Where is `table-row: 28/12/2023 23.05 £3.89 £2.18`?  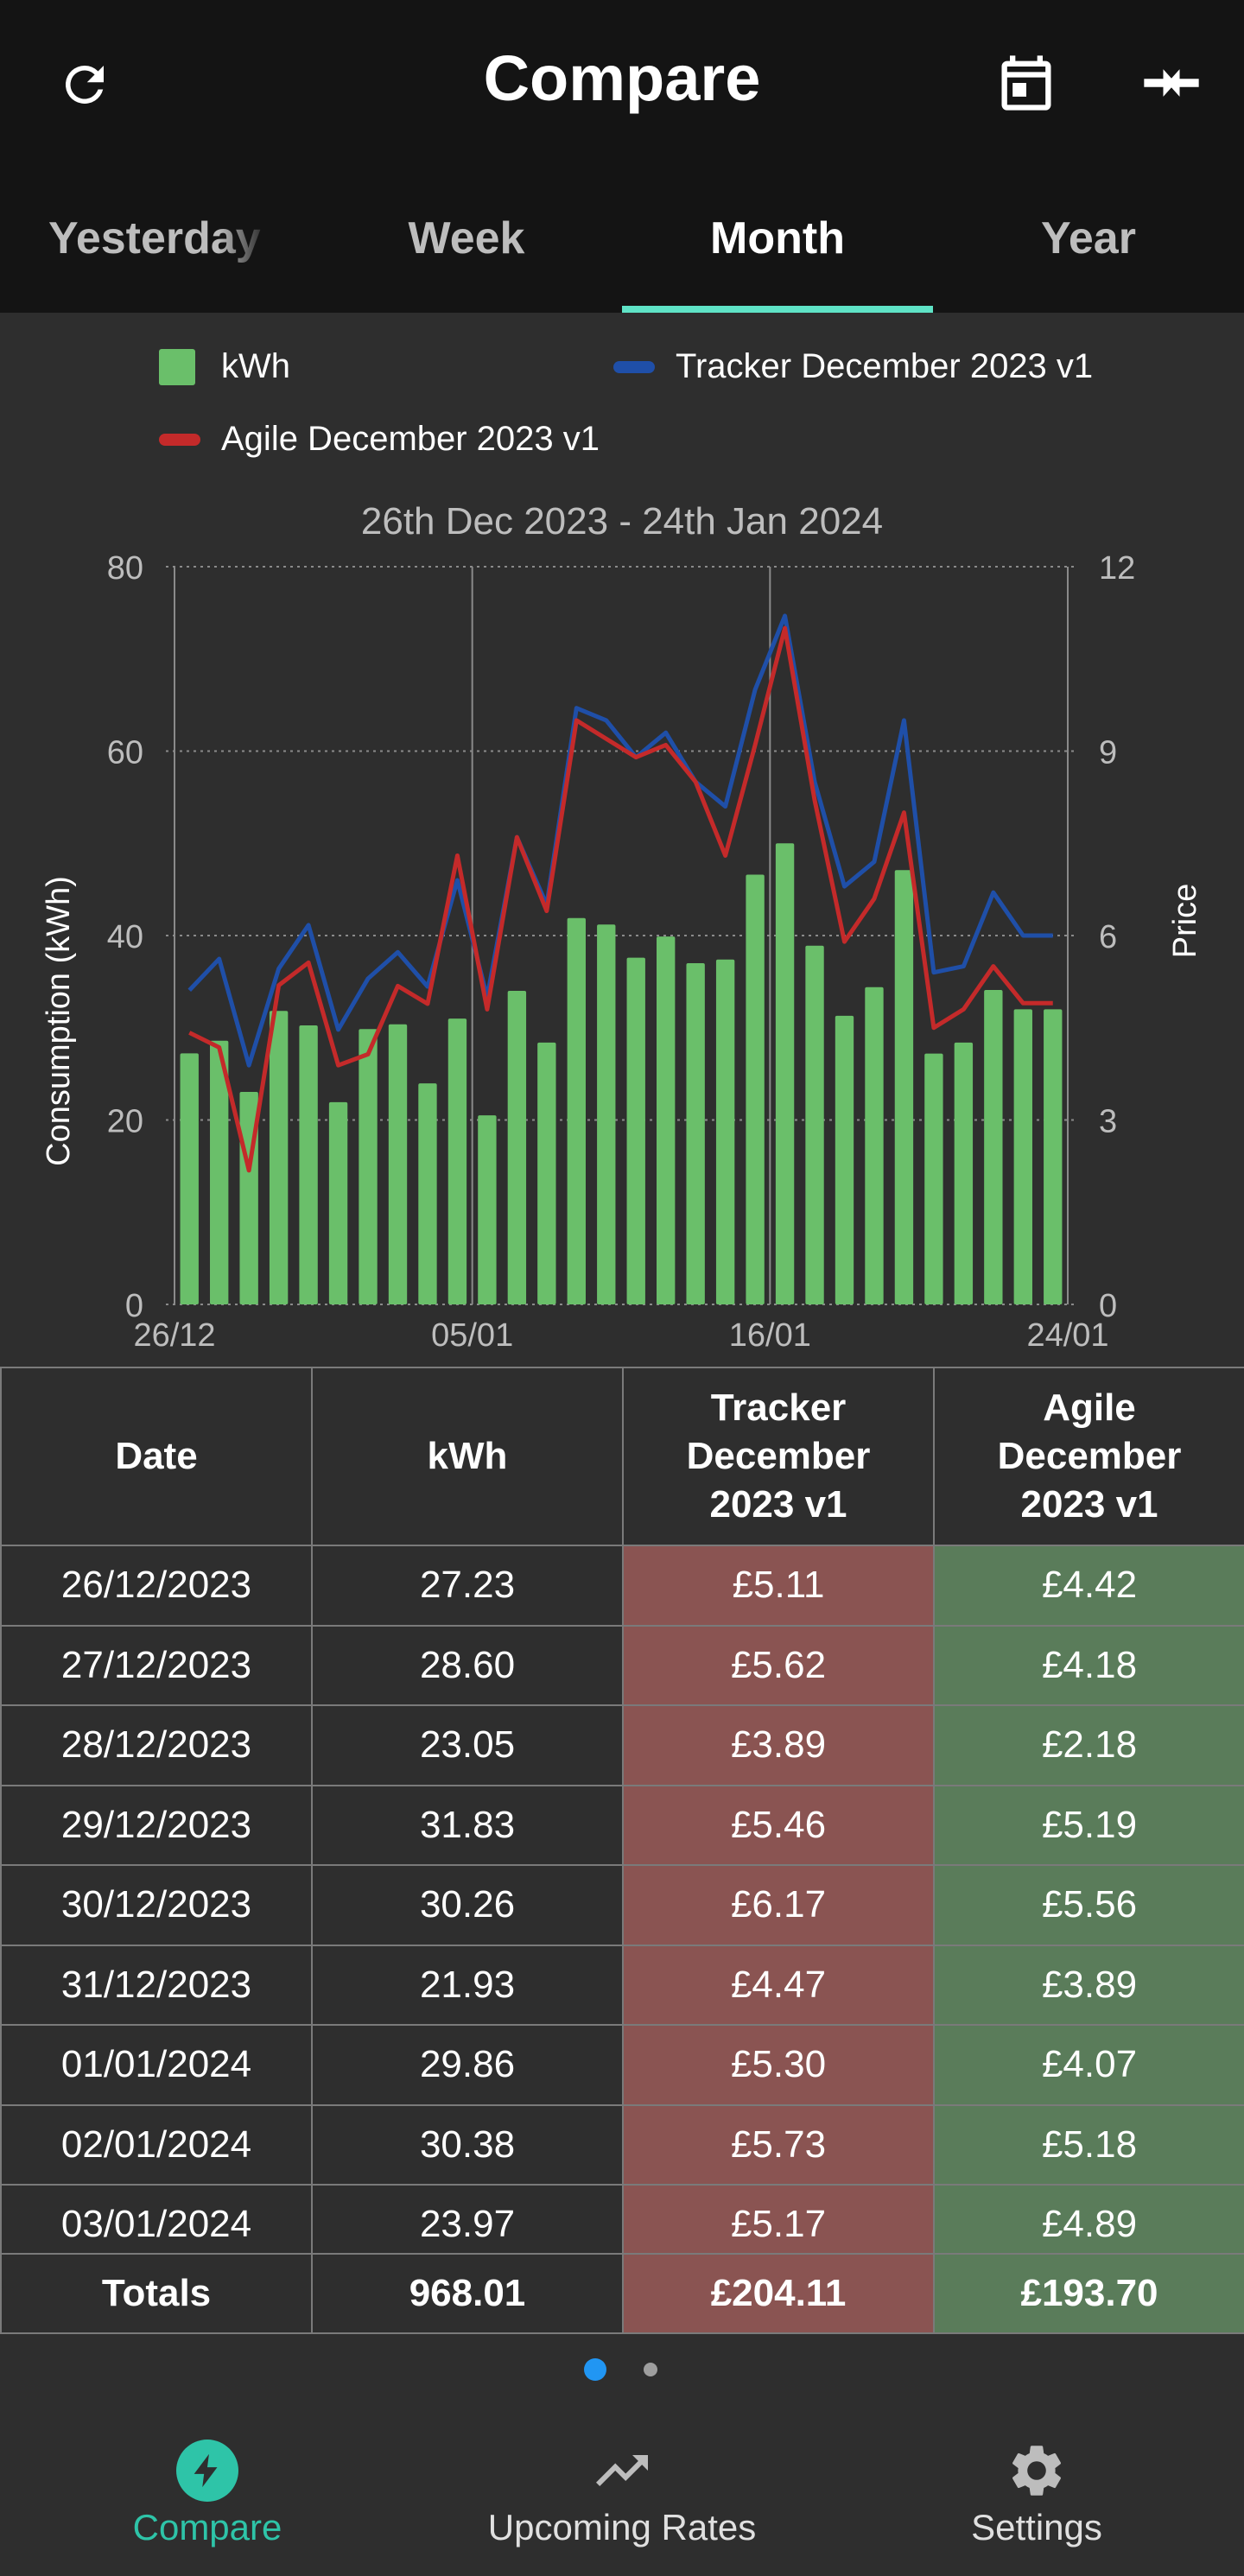 table-row: 28/12/2023 23.05 £3.89 £2.18 is located at coordinates (622, 1745).